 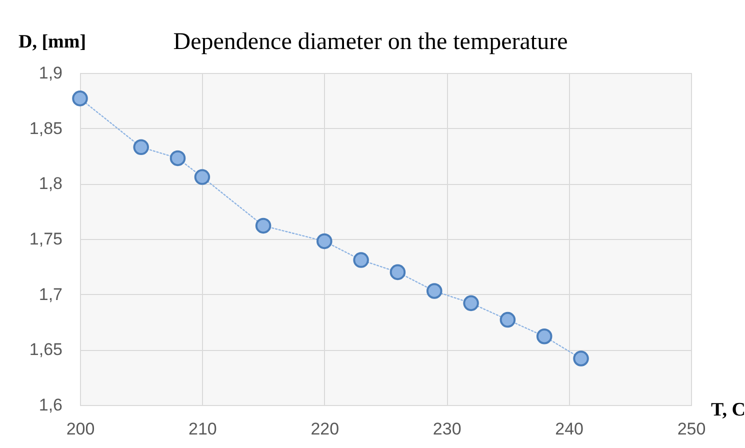 What do you see at coordinates (80, 429) in the screenshot?
I see `x-tick-label: 200` at bounding box center [80, 429].